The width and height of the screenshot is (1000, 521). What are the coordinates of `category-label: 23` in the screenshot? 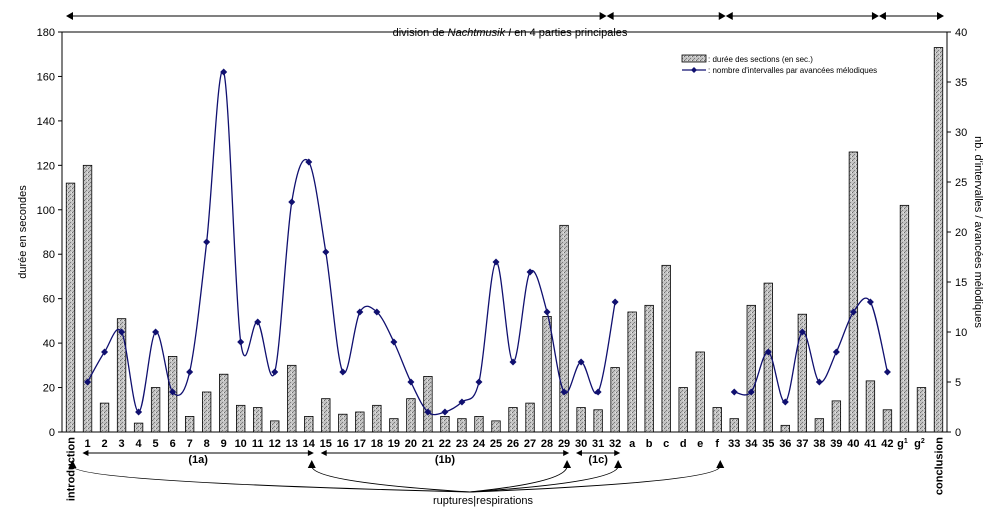 It's located at (462, 444).